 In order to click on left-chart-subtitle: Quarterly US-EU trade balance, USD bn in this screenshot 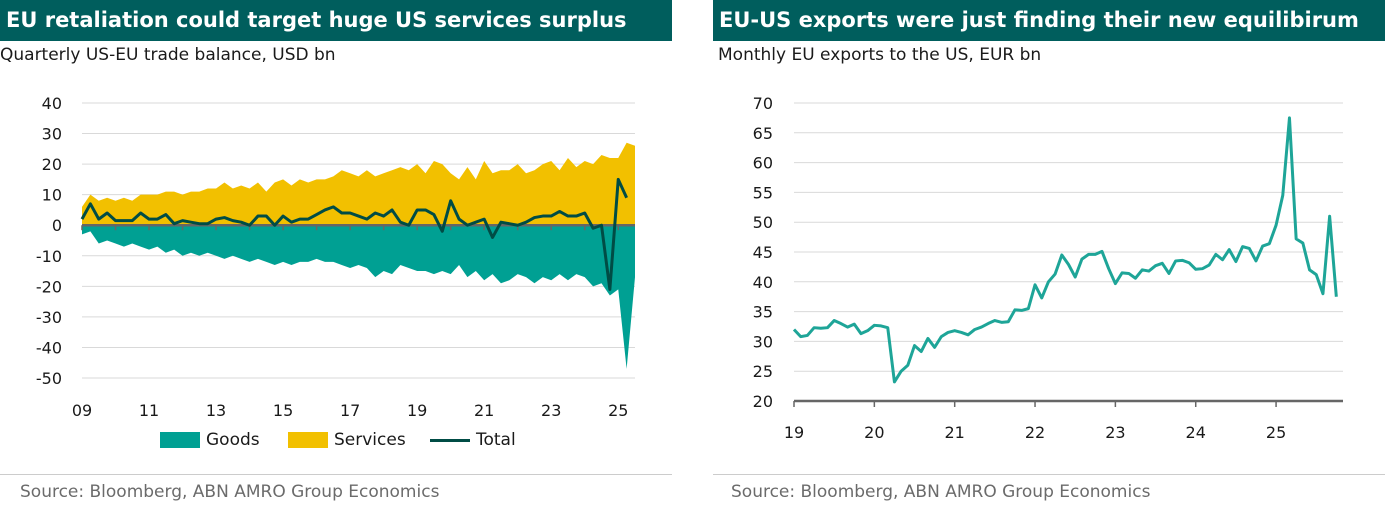, I will do `click(168, 55)`.